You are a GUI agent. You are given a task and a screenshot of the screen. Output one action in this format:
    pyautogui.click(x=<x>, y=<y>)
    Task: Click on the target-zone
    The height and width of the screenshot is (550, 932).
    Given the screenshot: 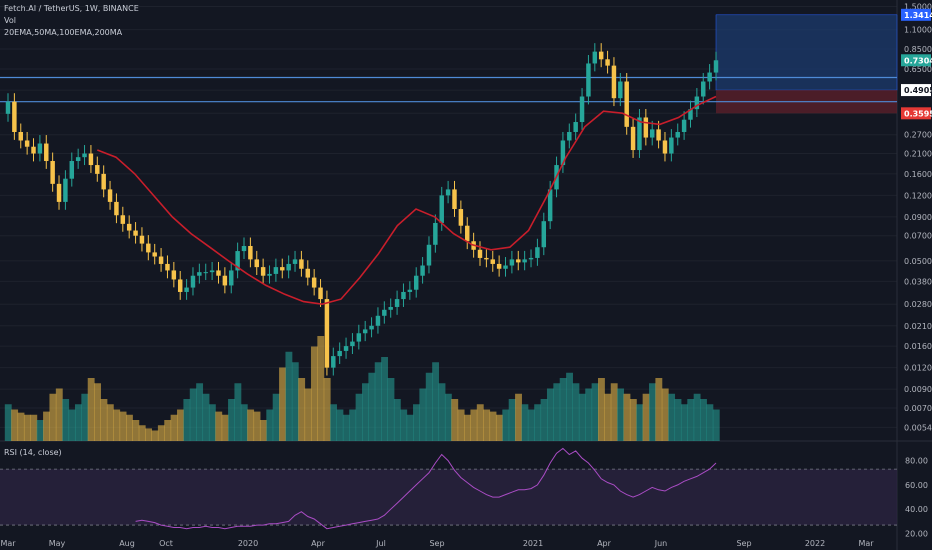 What is the action you would take?
    pyautogui.click(x=806, y=52)
    